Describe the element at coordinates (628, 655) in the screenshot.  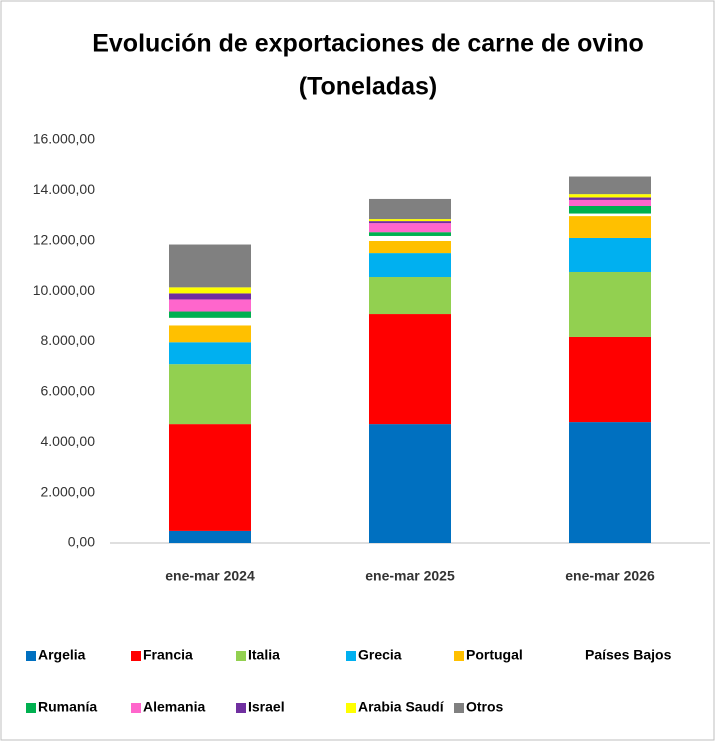
I see `legend-label: Países Bajos` at that location.